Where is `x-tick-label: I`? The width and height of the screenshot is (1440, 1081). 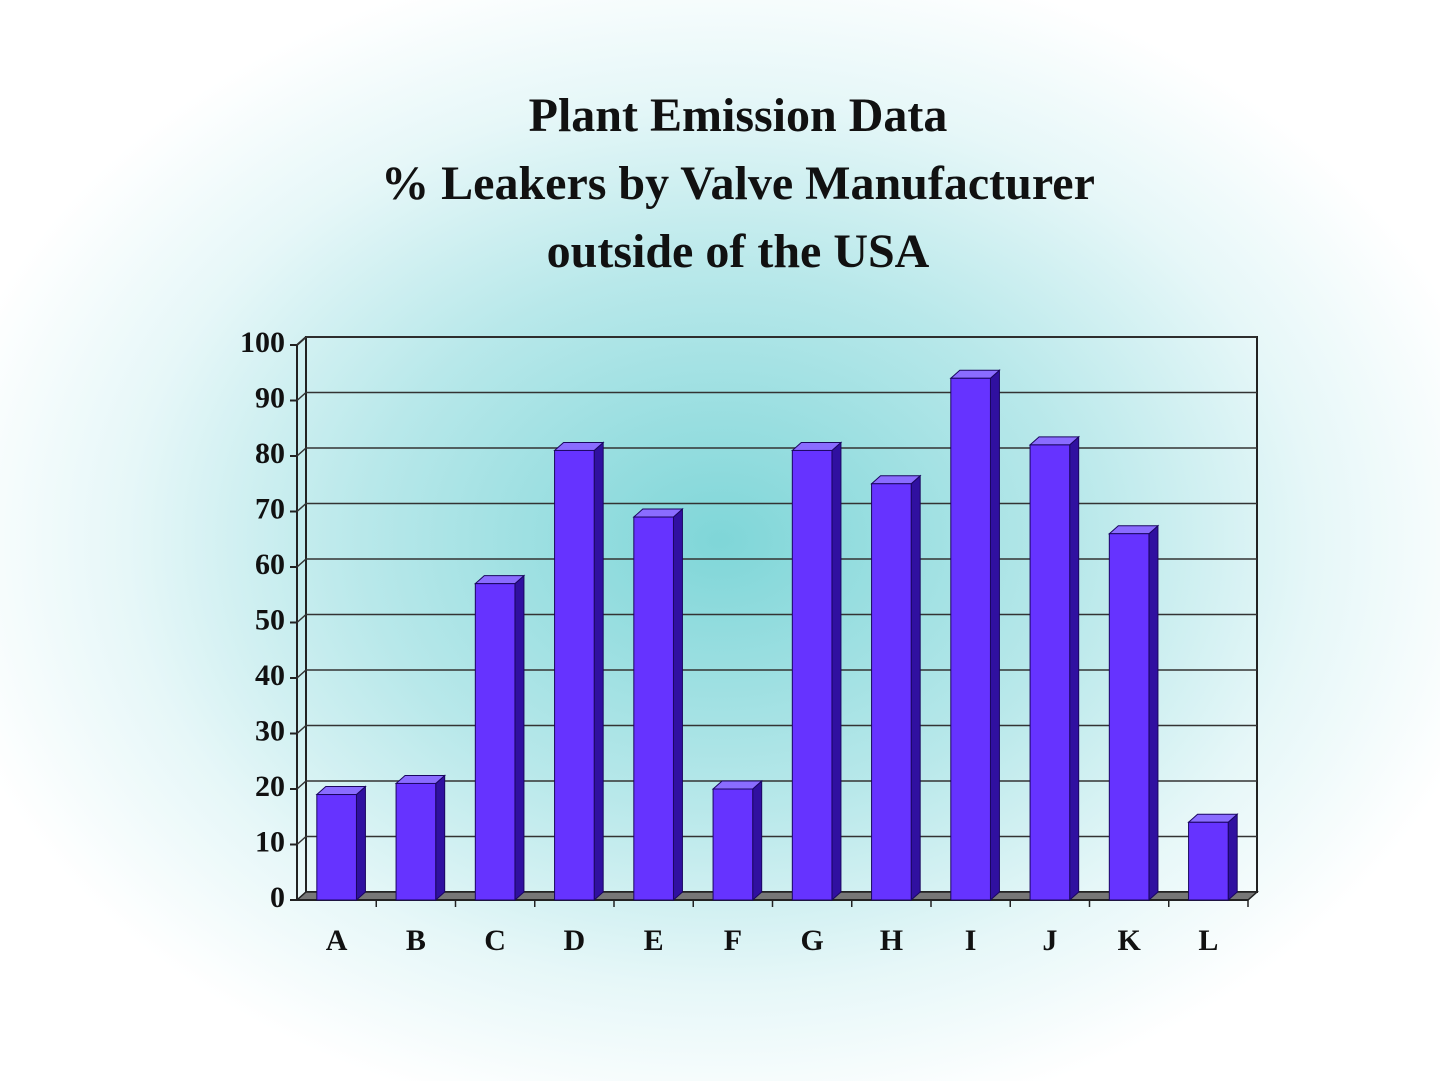
x-tick-label: I is located at coordinates (971, 940).